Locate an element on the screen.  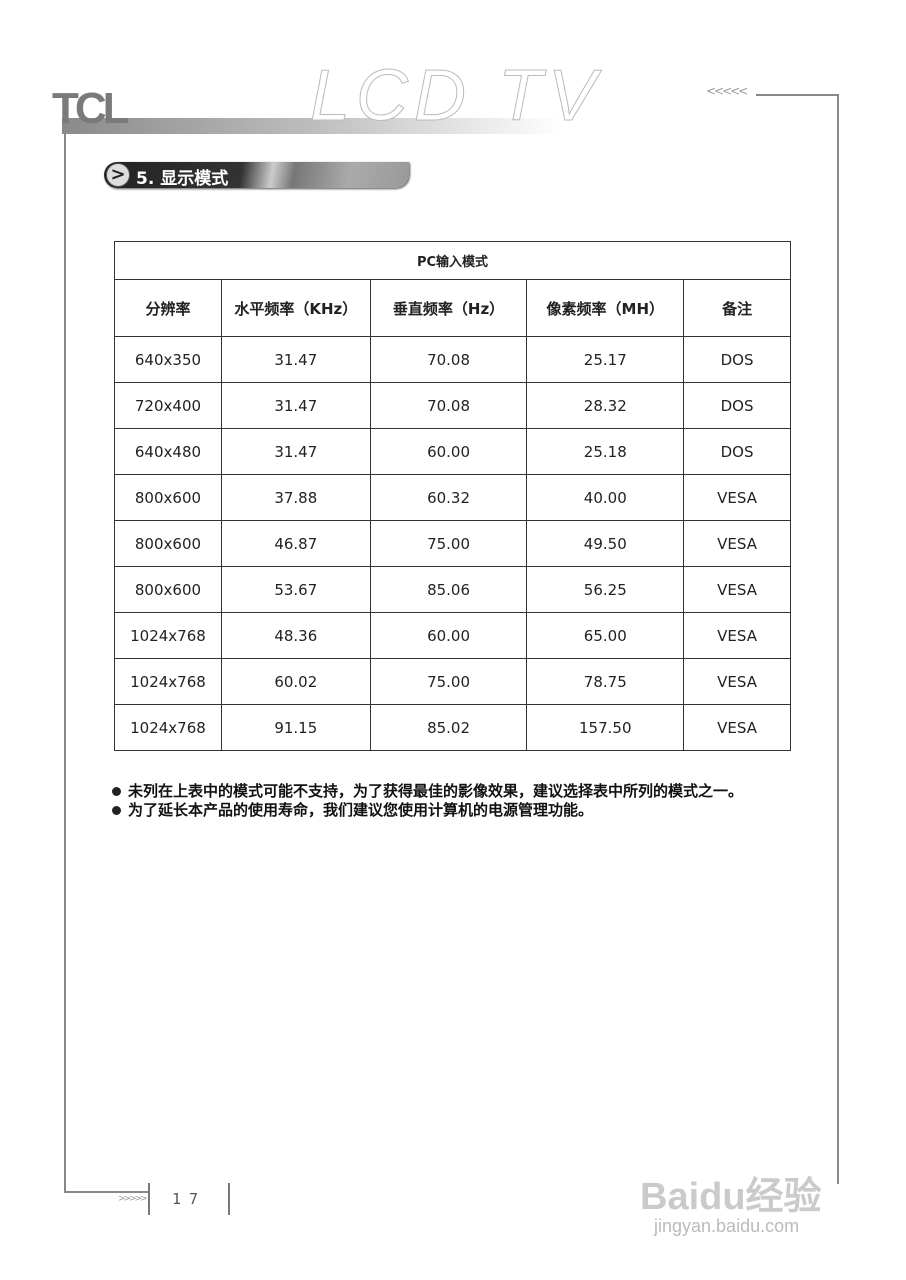
table-cell: 720x400 is located at coordinates (168, 405).